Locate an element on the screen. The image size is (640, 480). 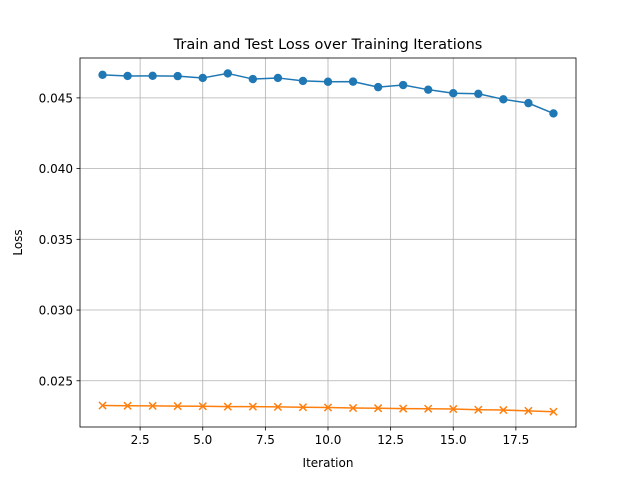
x-tick-label: 10.0 is located at coordinates (328, 440).